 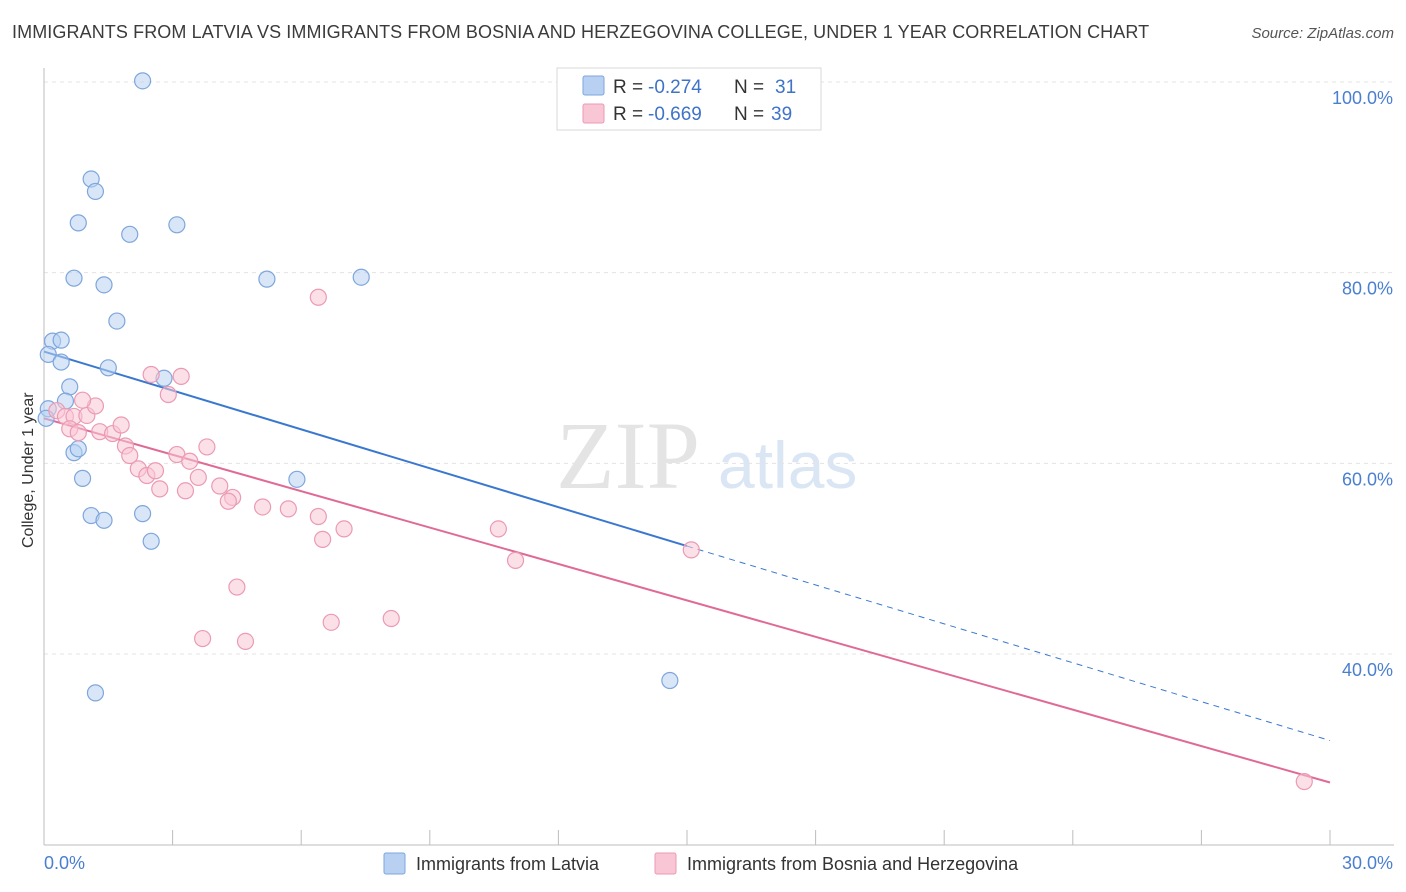 I want to click on watermark-zip: ZIP, so click(x=628, y=455).